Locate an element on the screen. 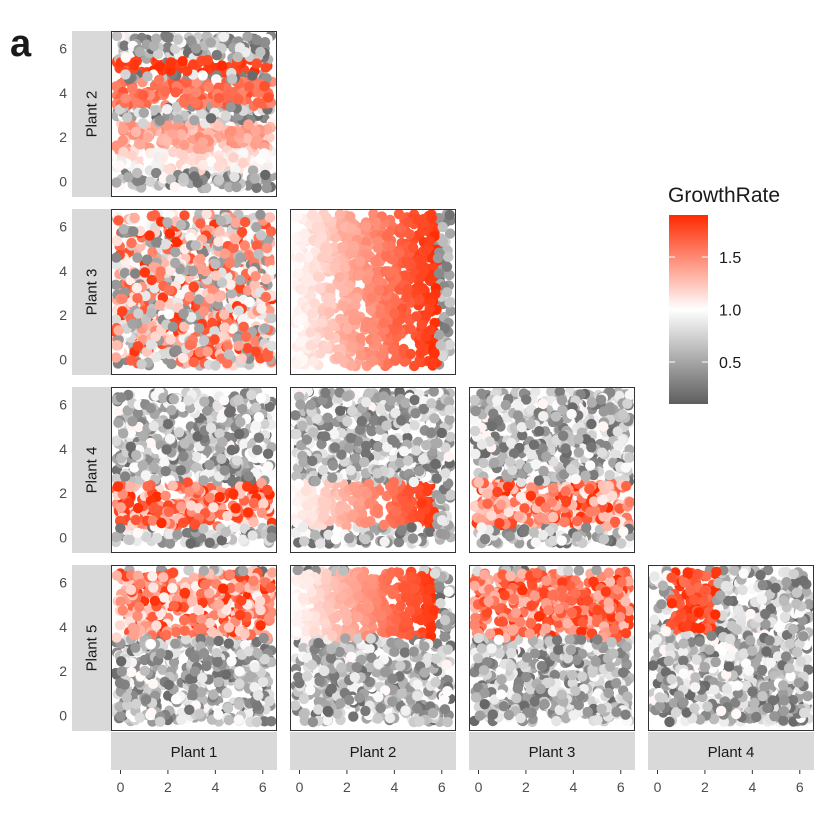 The height and width of the screenshot is (830, 830). facet-panel is located at coordinates (373, 470).